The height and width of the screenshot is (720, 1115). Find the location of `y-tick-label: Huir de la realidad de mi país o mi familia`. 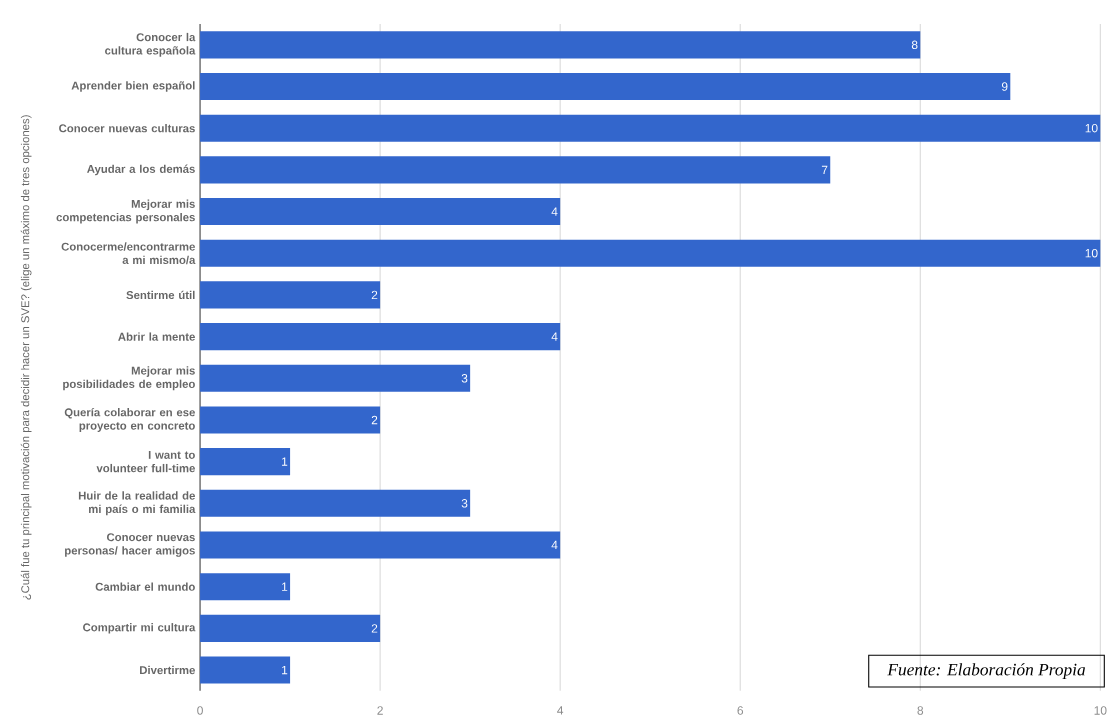

y-tick-label: Huir de la realidad de mi país o mi familia is located at coordinates (137, 503).